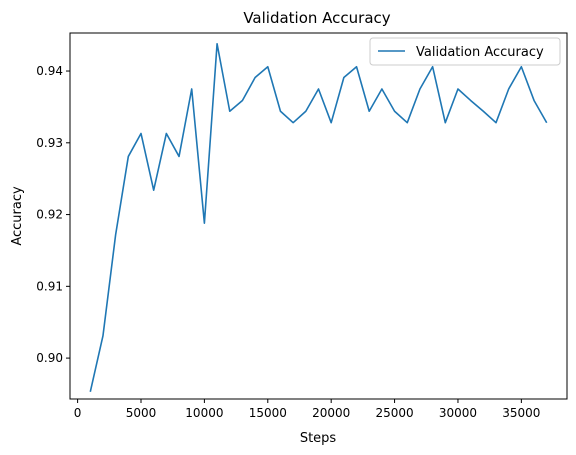 The width and height of the screenshot is (576, 455). What do you see at coordinates (141, 413) in the screenshot?
I see `x-tick-label: 5000` at bounding box center [141, 413].